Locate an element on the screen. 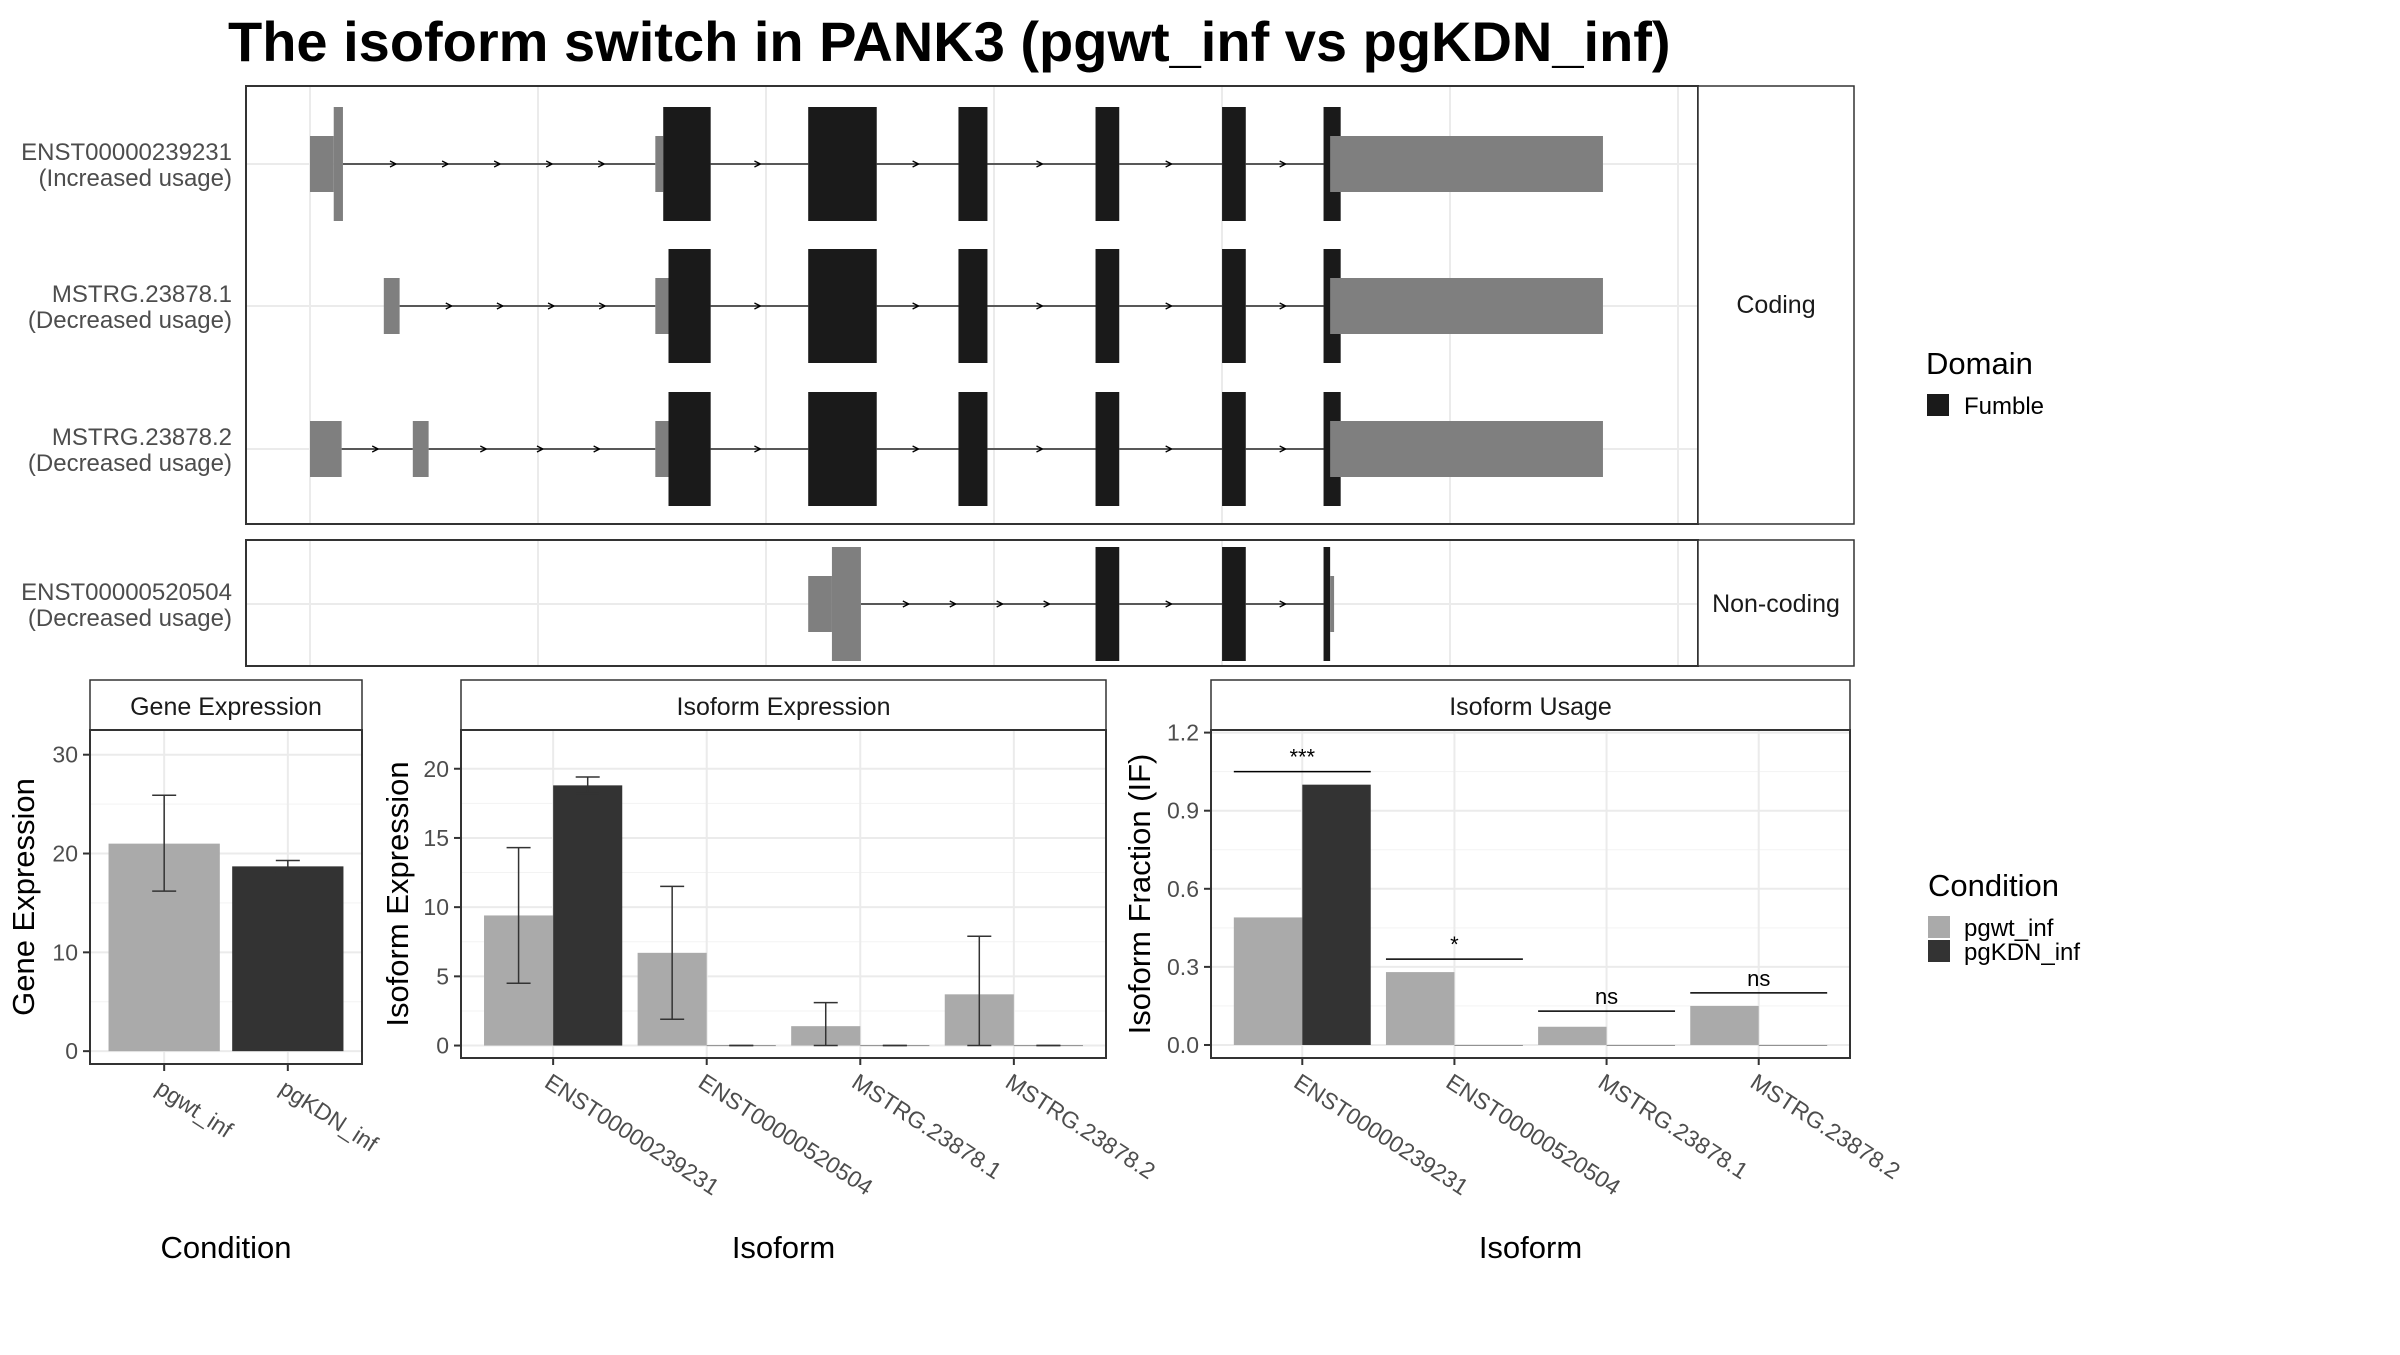 Image resolution: width=2400 pixels, height=1355 pixels. transcript-enst00000520504 is located at coordinates (1071, 604).